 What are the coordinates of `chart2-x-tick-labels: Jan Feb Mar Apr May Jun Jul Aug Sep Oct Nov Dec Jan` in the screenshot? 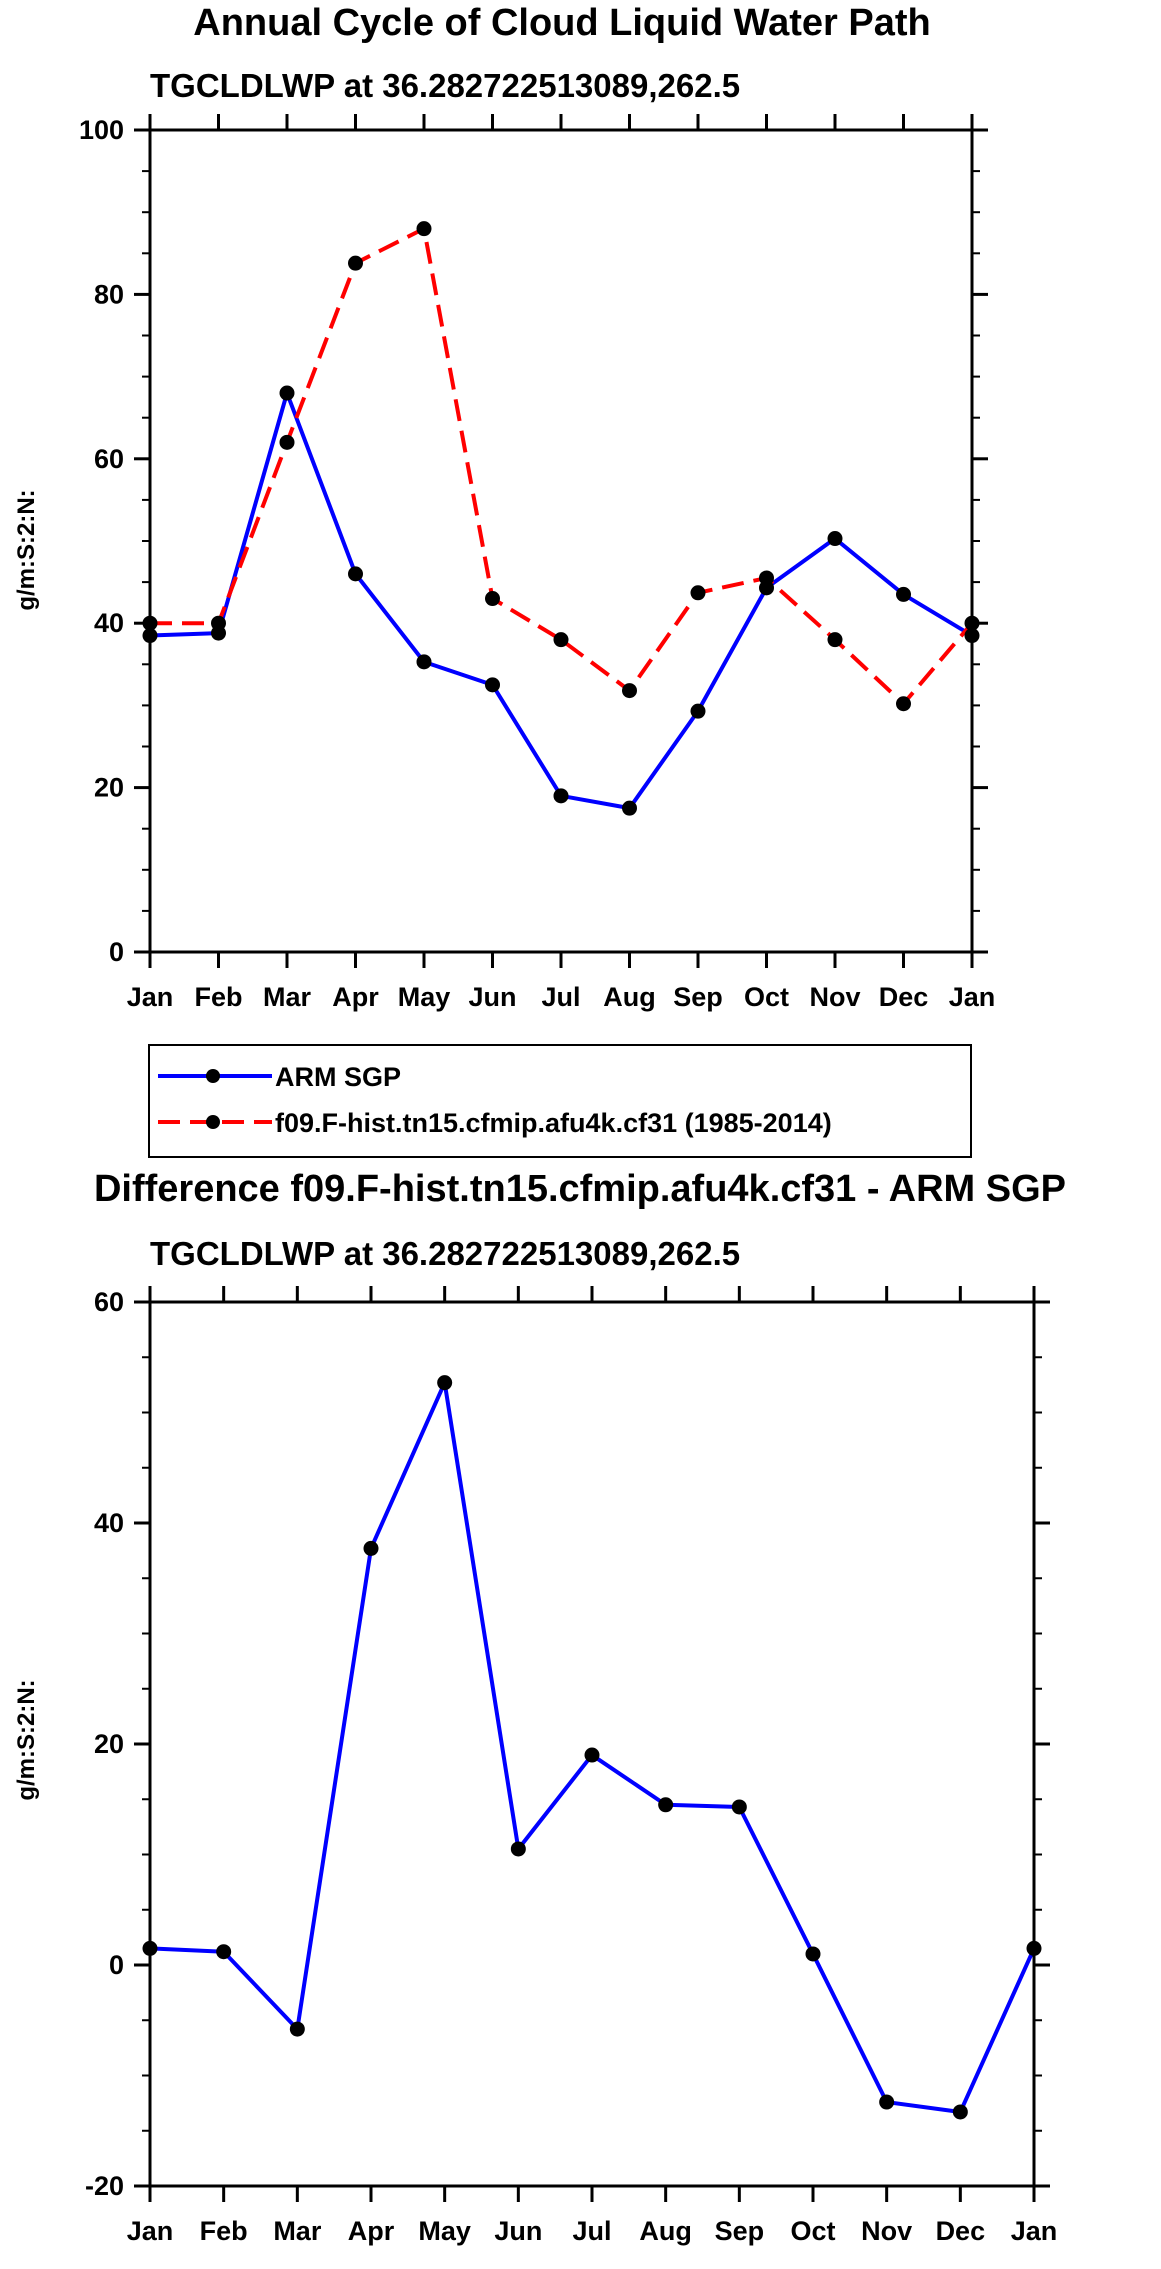 It's located at (592, 2231).